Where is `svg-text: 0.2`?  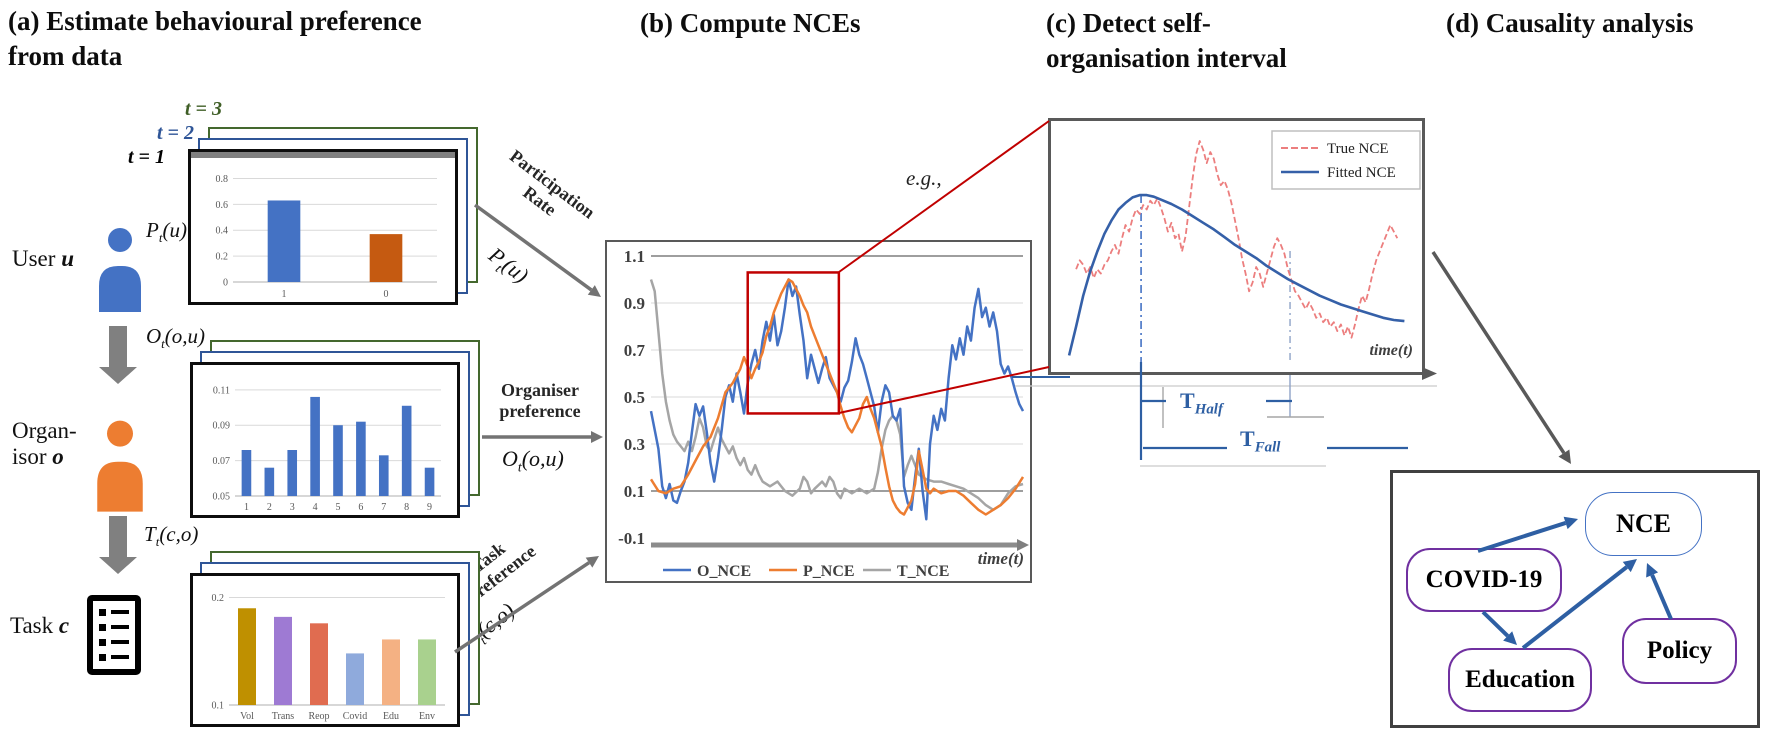
svg-text: 0.2 is located at coordinates (222, 257).